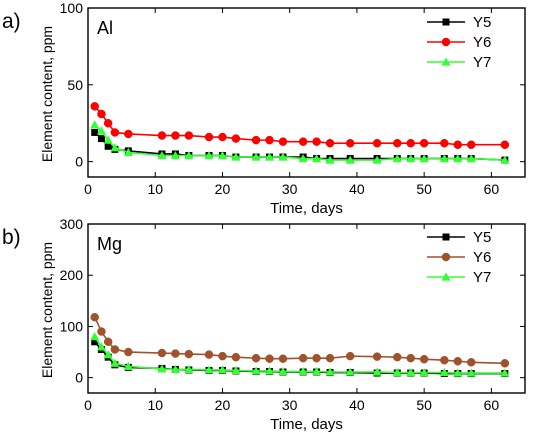 Image resolution: width=550 pixels, height=442 pixels. What do you see at coordinates (492, 405) in the screenshot?
I see `x-tick-label: 60` at bounding box center [492, 405].